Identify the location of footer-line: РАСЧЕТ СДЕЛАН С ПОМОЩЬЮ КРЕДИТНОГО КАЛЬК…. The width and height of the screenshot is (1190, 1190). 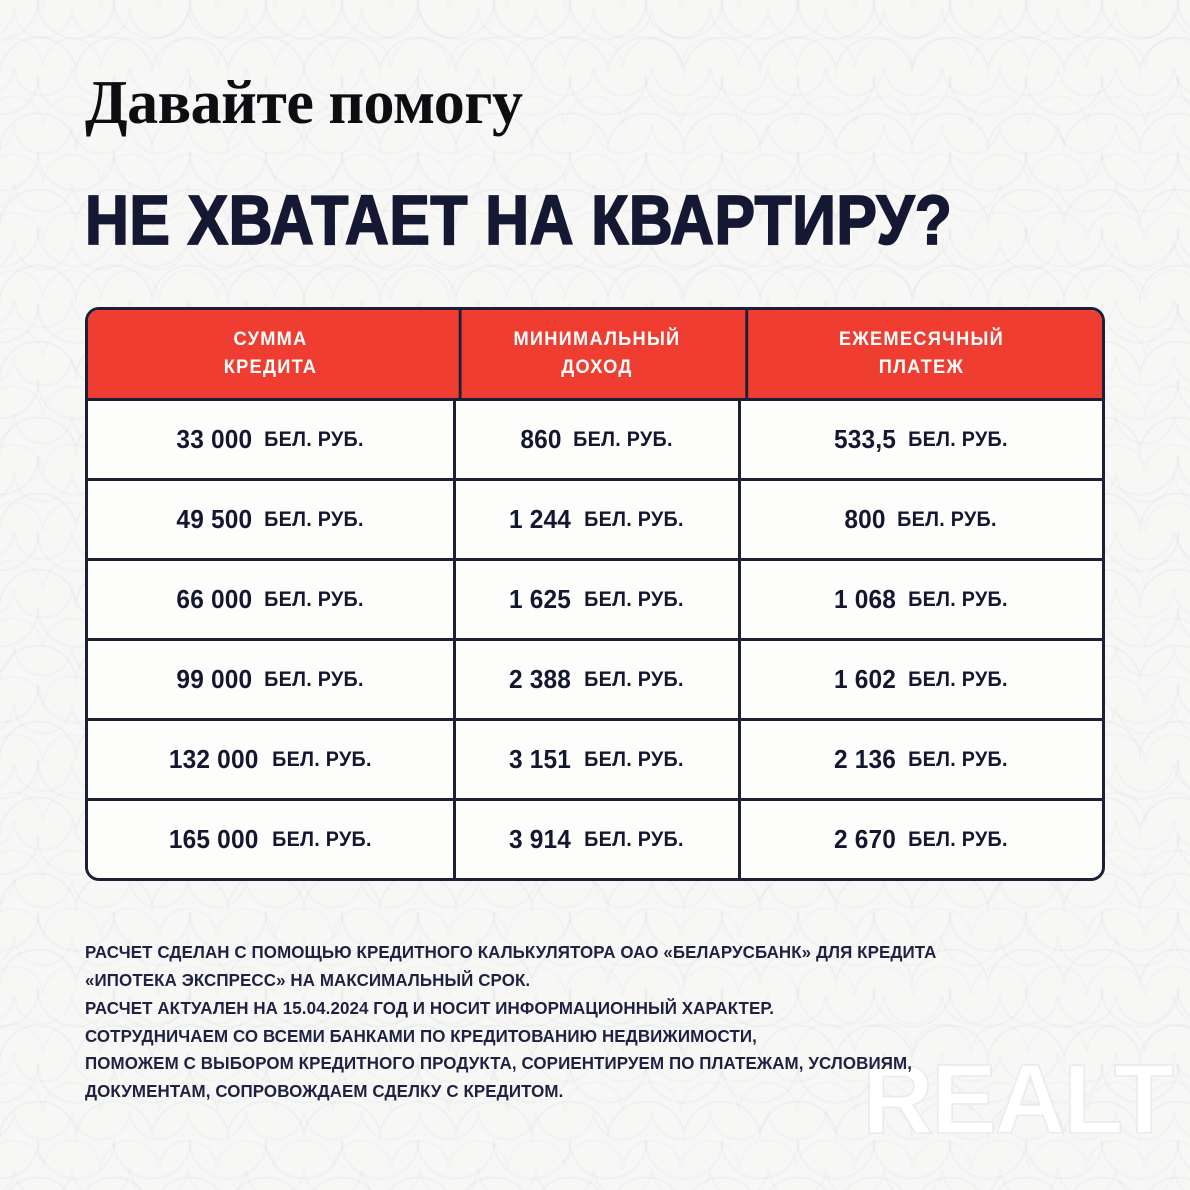
(511, 952).